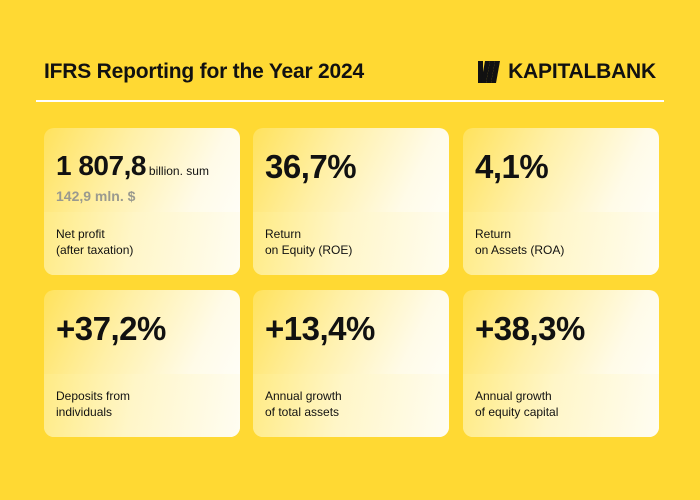 The height and width of the screenshot is (500, 700). I want to click on card-label-area: Annual growth of equity capital, so click(561, 405).